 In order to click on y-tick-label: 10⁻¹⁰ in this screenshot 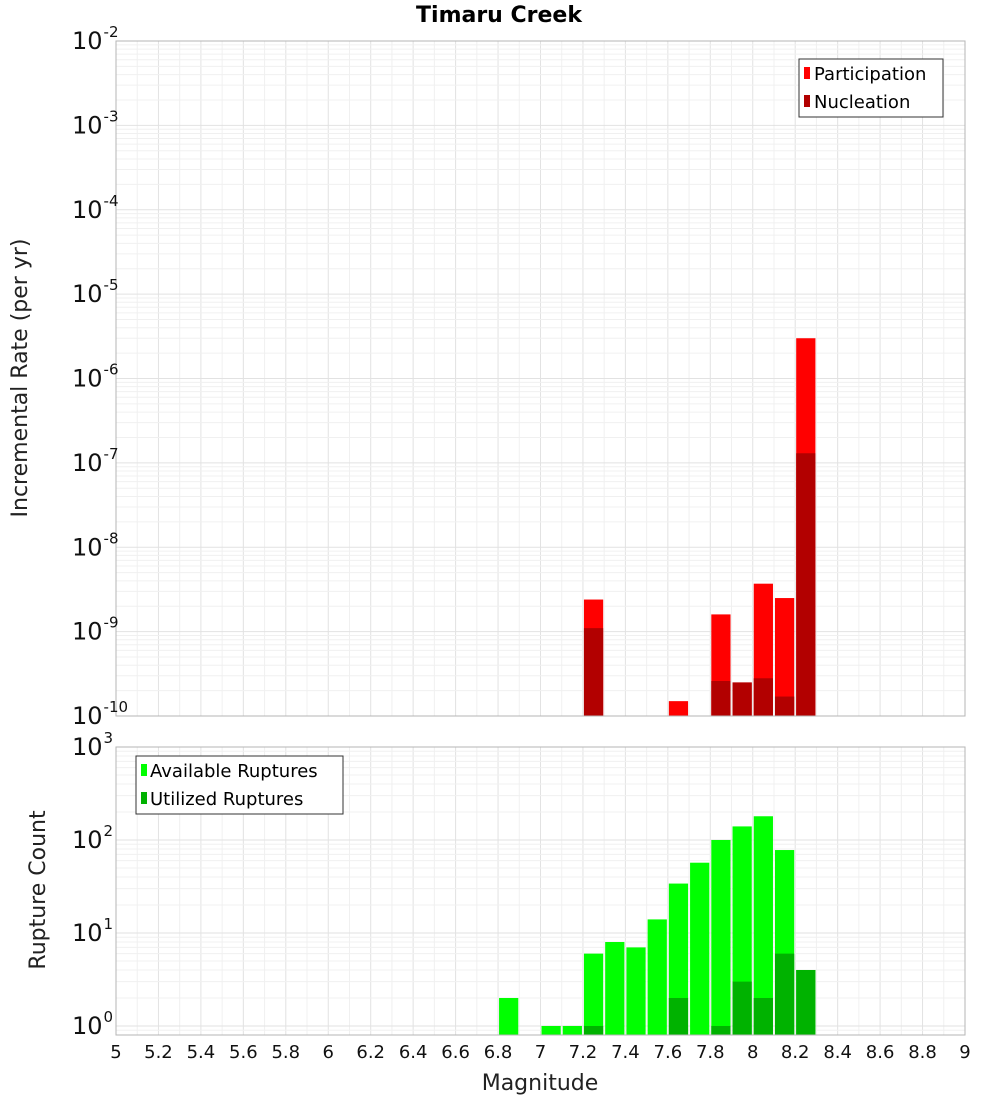, I will do `click(100, 714)`.